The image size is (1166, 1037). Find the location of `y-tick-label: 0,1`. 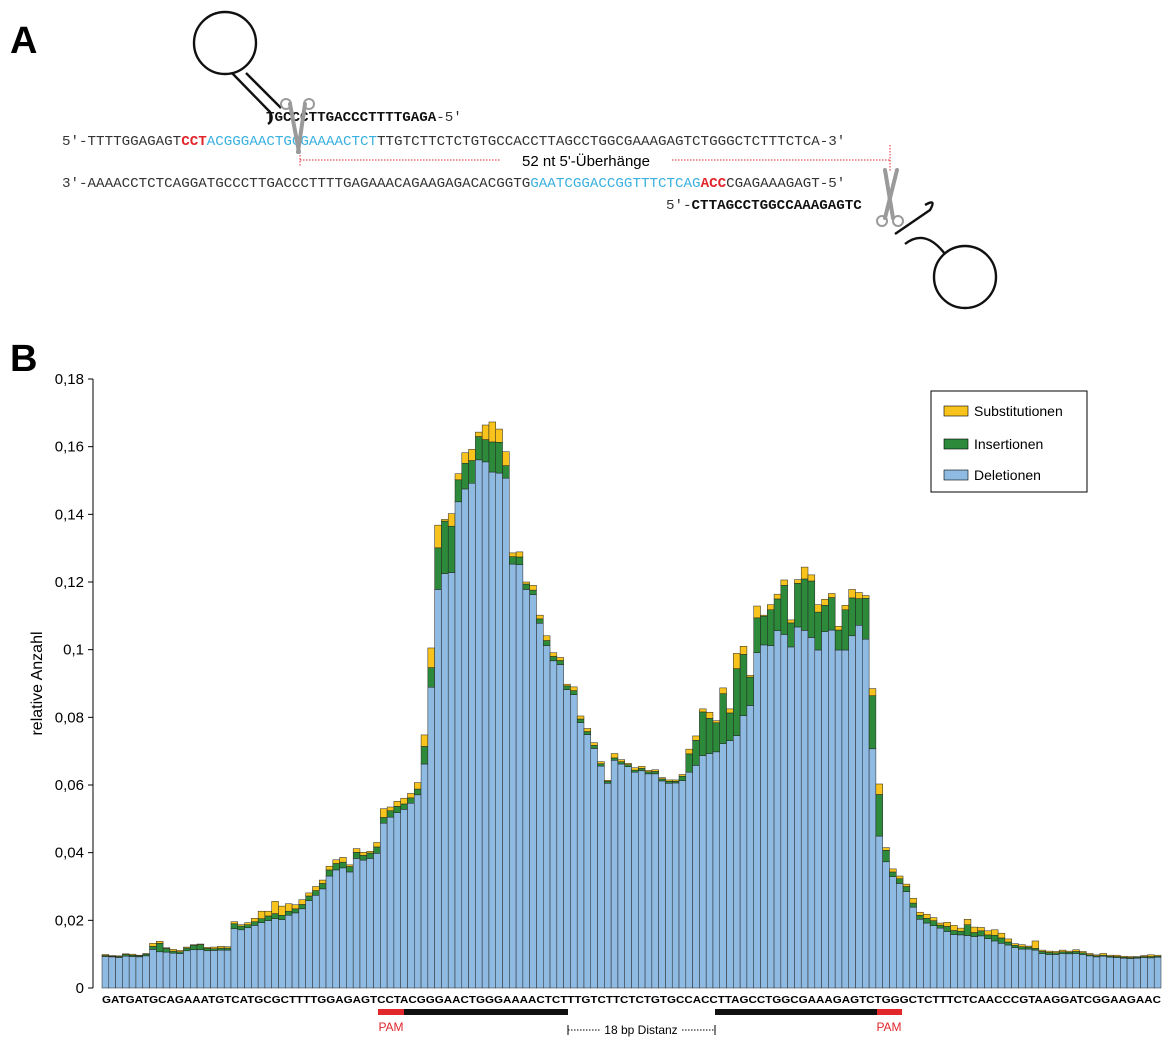

y-tick-label: 0,1 is located at coordinates (73, 650).